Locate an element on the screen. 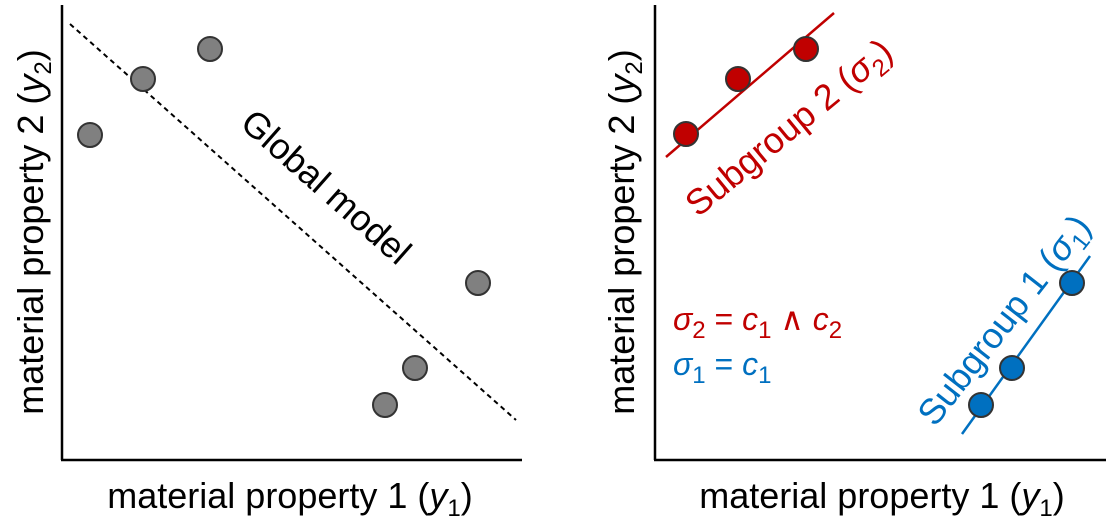 This screenshot has width=1112, height=522. model-label: Global model is located at coordinates (326, 186).